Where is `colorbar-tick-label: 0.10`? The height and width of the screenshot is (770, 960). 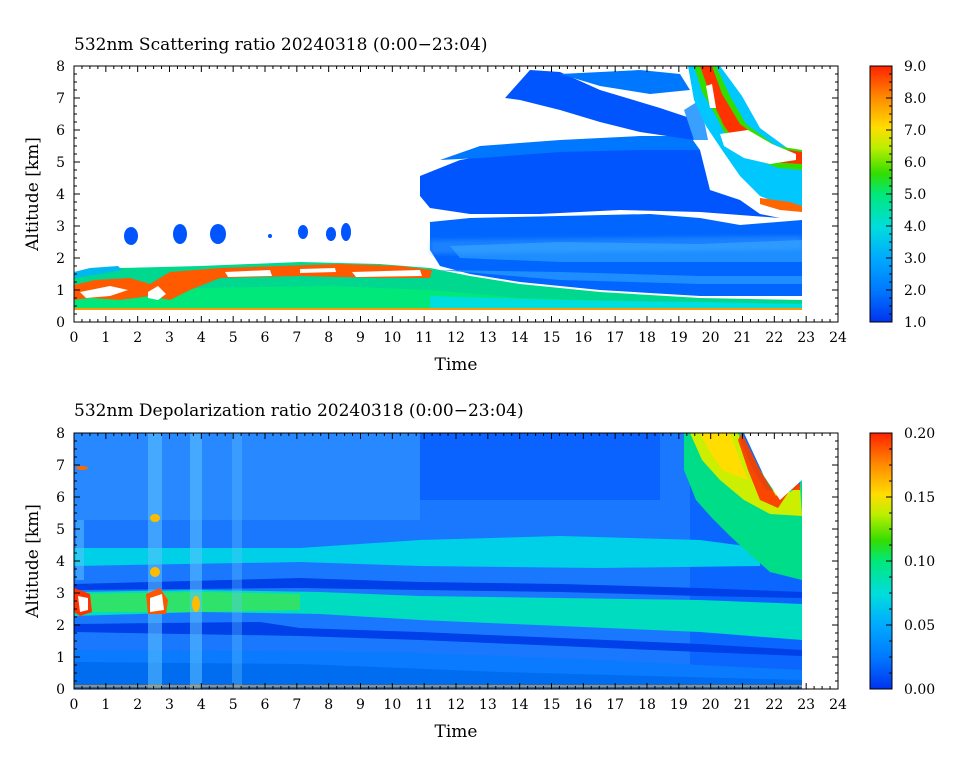
colorbar-tick-label: 0.10 is located at coordinates (919, 562).